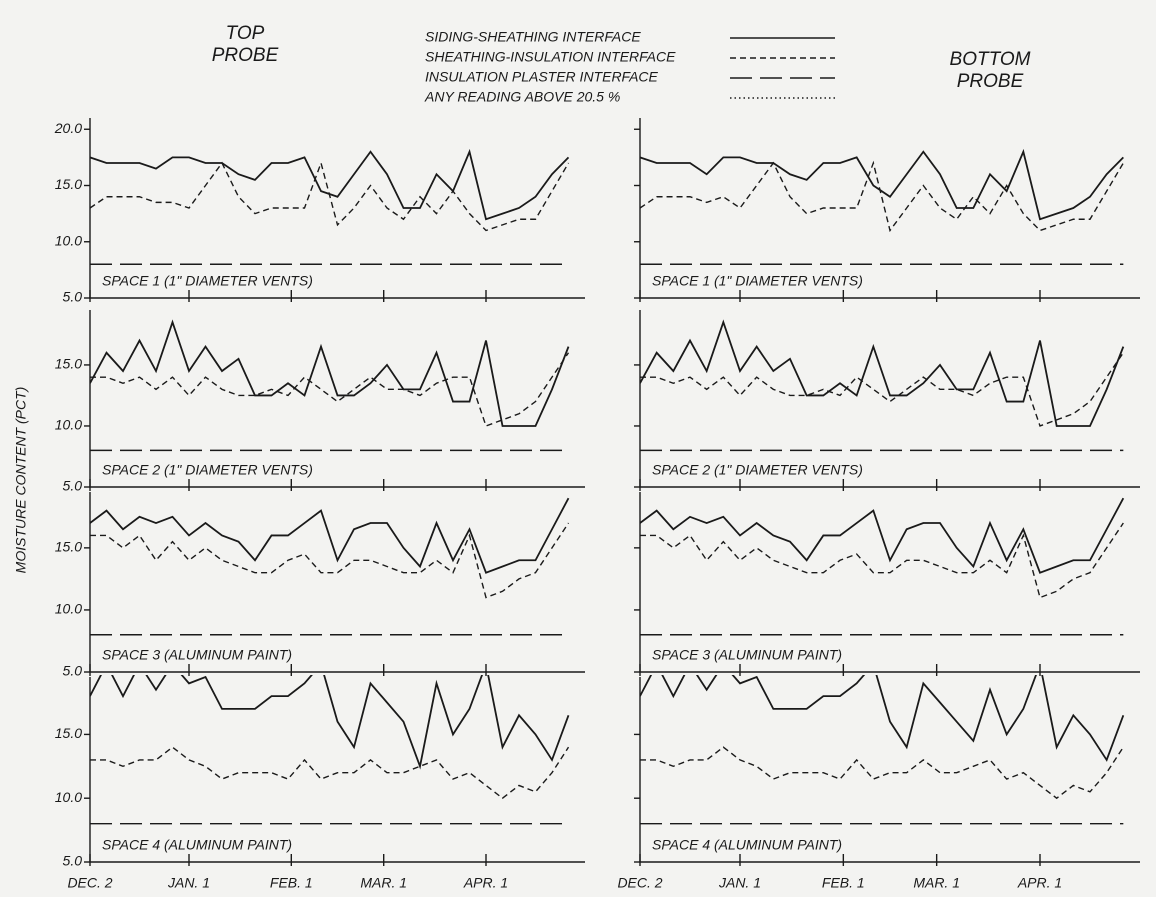 The height and width of the screenshot is (897, 1156). What do you see at coordinates (522, 97) in the screenshot?
I see `legend-label: ANY READING ABOVE 20.5 %` at bounding box center [522, 97].